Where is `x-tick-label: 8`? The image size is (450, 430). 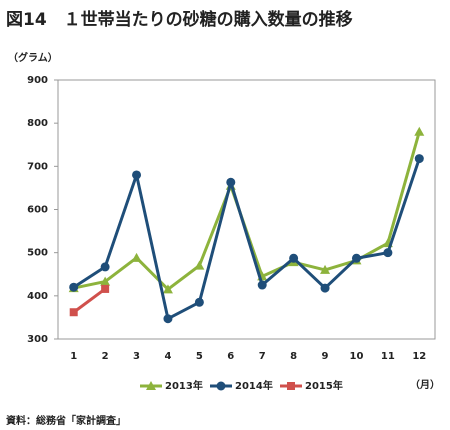 x-tick-label: 8 is located at coordinates (293, 356).